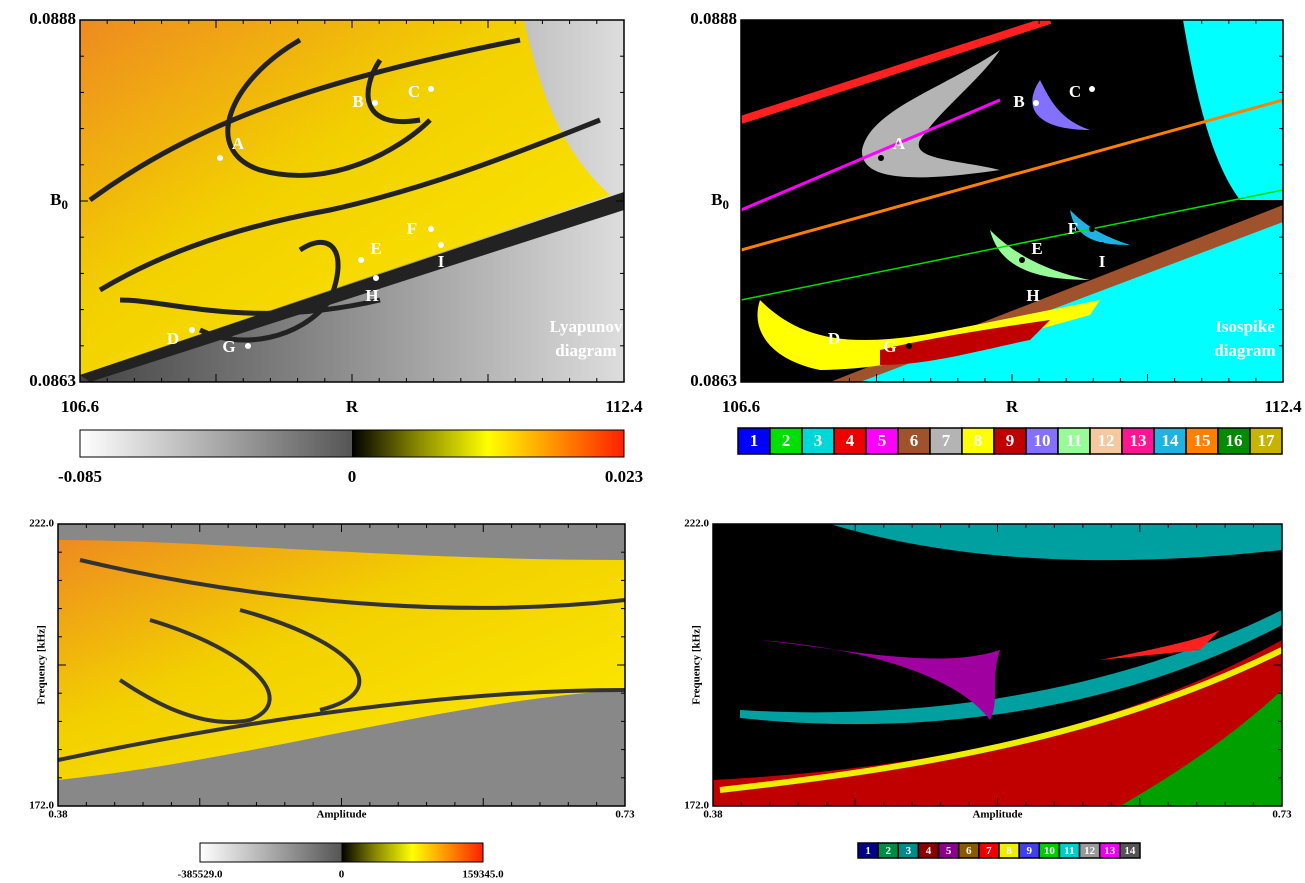 The height and width of the screenshot is (883, 1305). Describe the element at coordinates (1267, 440) in the screenshot. I see `legend-label: 17` at that location.